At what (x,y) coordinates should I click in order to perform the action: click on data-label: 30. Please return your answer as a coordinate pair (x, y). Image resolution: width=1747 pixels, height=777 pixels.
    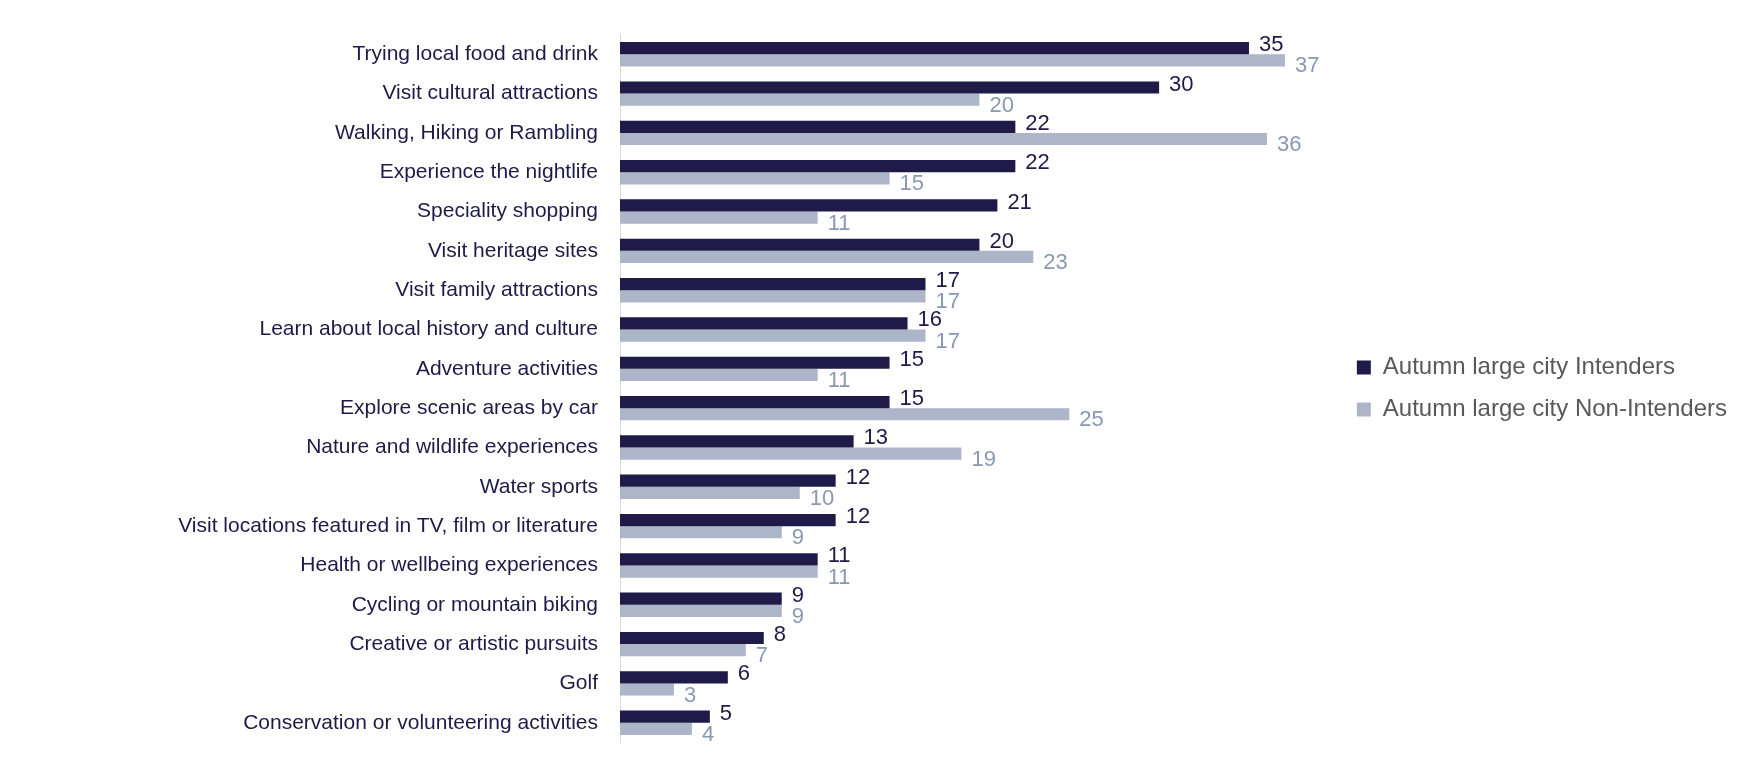
    Looking at the image, I should click on (1181, 83).